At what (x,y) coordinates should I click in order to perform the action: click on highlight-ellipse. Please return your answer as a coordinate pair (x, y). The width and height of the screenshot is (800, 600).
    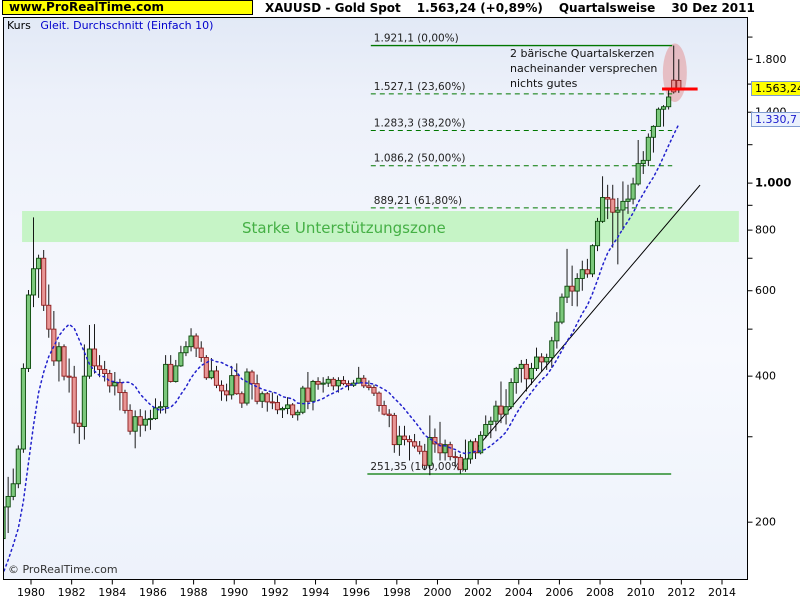
    Looking at the image, I should click on (674, 72).